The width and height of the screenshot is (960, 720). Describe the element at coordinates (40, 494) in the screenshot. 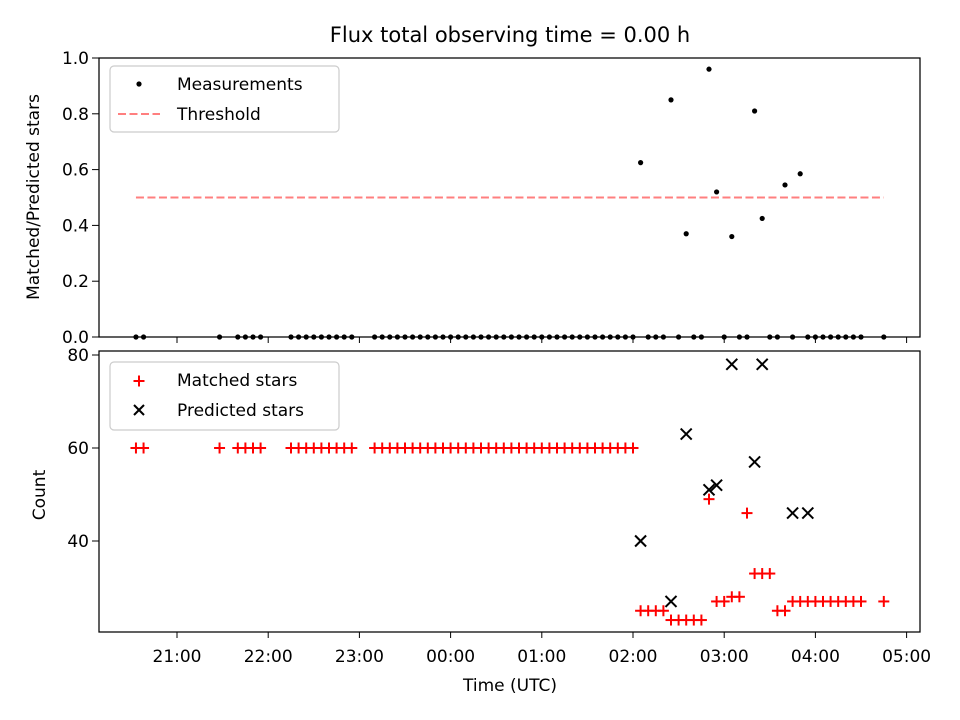

I see `bottom-panel-y-axis-label: Count` at that location.